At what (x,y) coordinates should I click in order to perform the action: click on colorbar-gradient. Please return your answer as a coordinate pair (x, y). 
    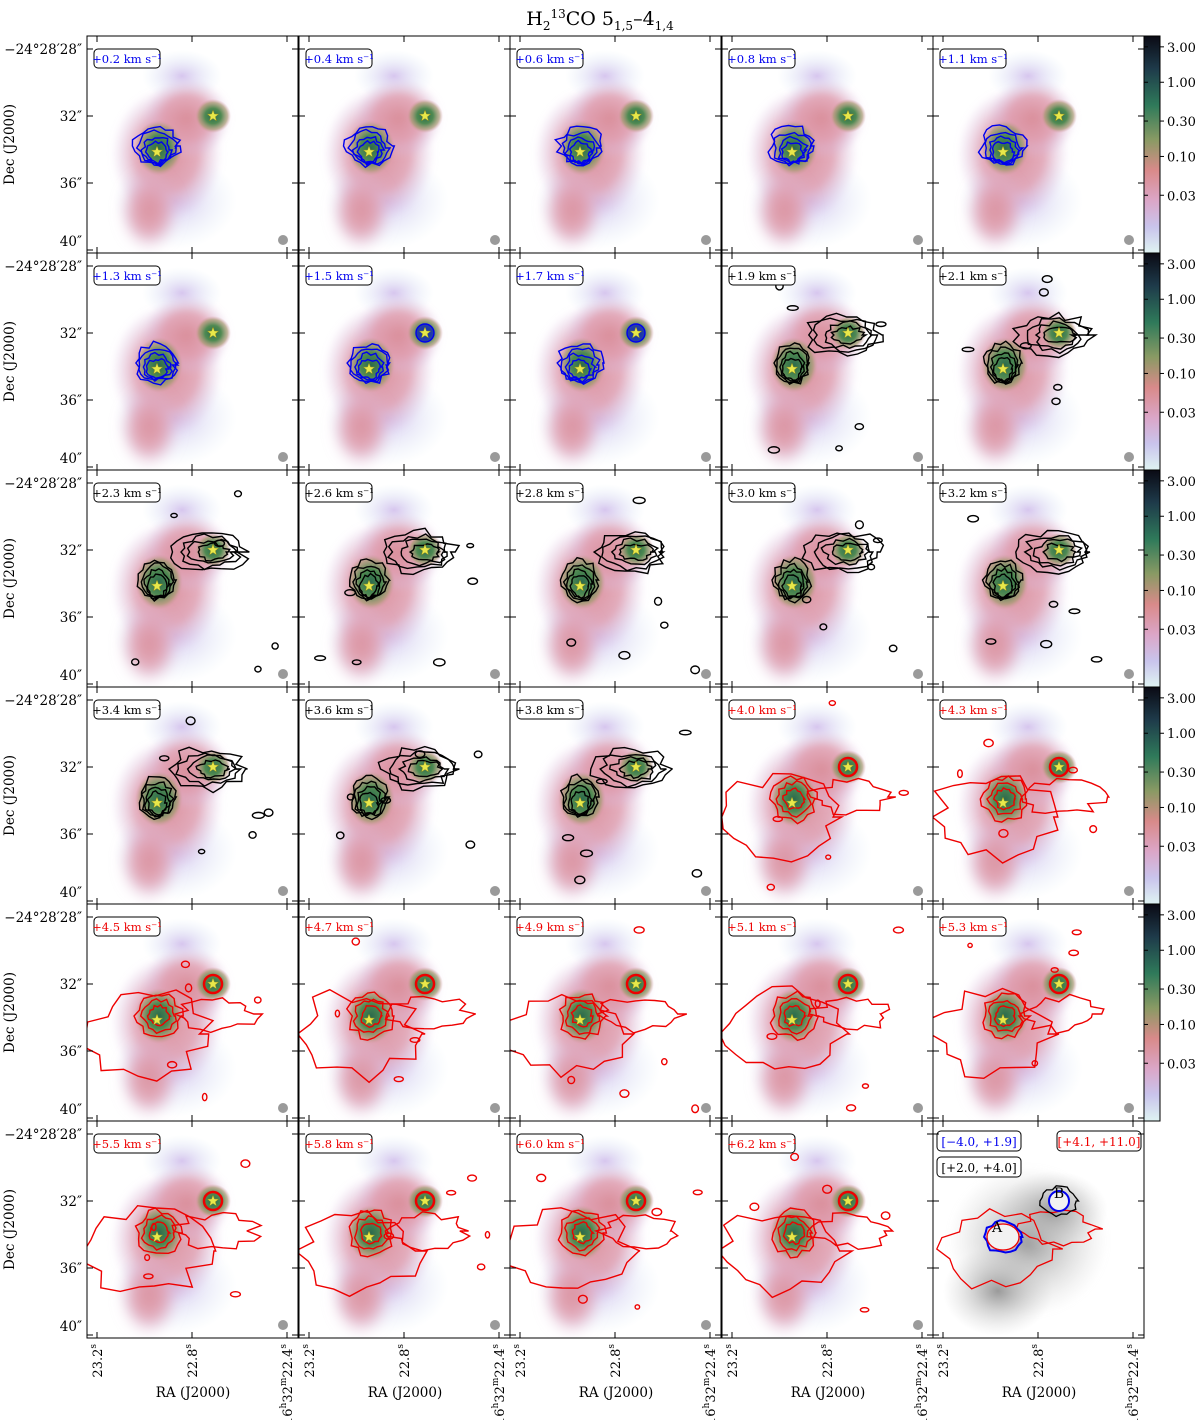
    Looking at the image, I should click on (1152, 1012).